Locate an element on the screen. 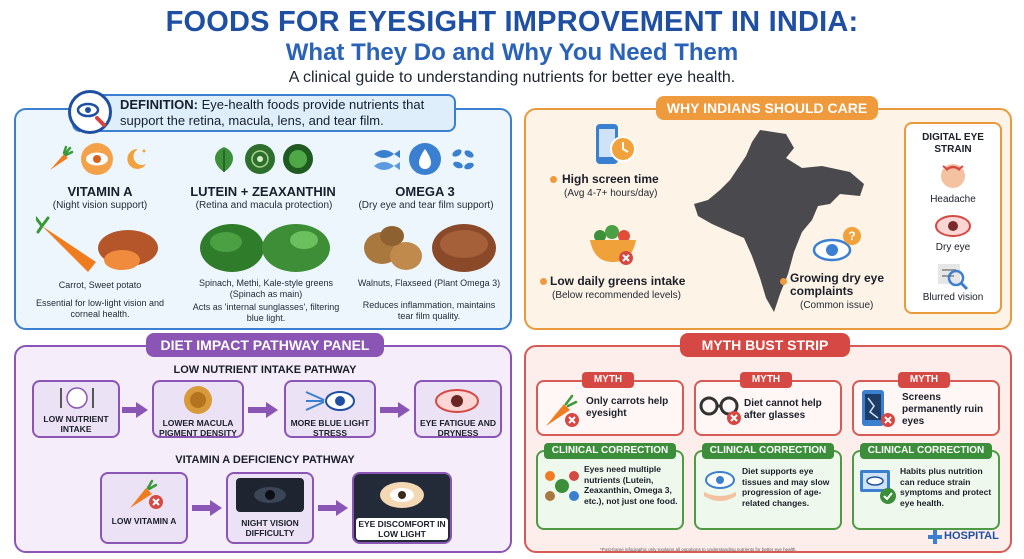 The height and width of the screenshot is (559, 1024). carrot-icon is located at coordinates (62, 157).